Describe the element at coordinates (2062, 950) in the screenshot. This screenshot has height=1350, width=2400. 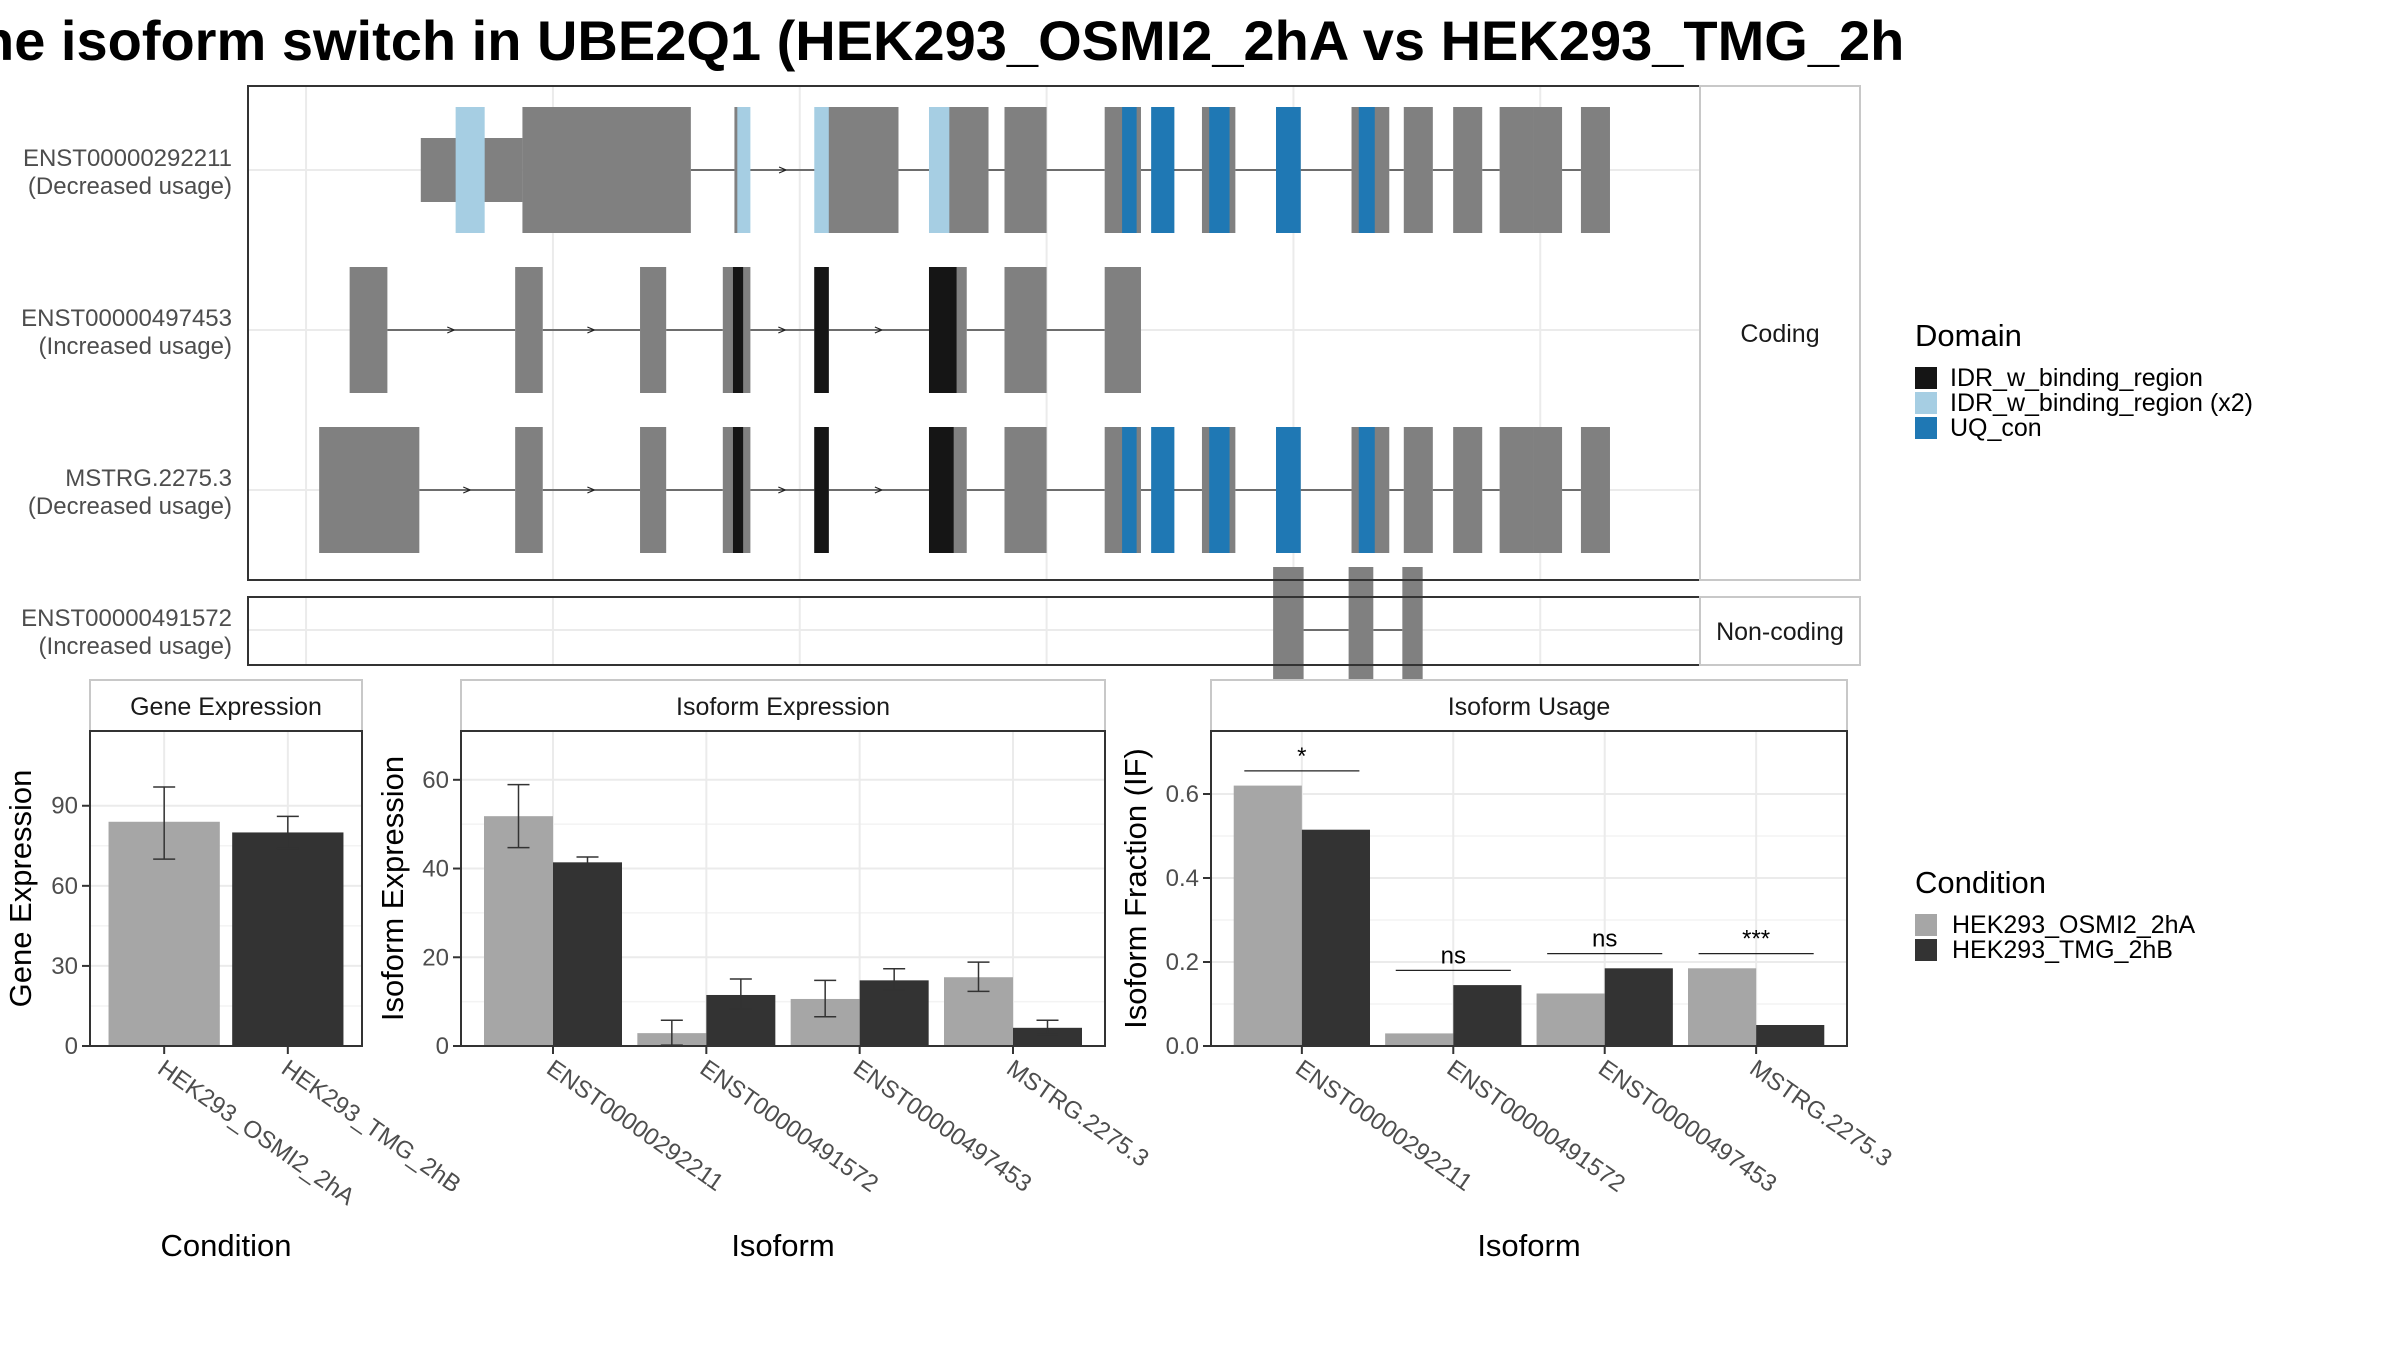
I see `condition-legend-label: HEK293_TMG_2hB` at that location.